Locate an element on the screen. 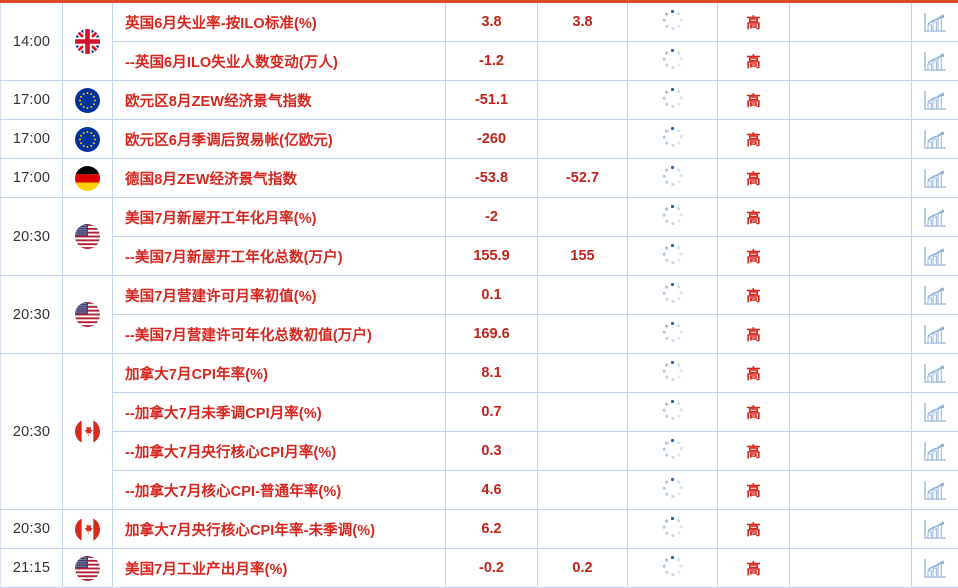  event-name: 美国7月工业产出月率(%) is located at coordinates (279, 568).